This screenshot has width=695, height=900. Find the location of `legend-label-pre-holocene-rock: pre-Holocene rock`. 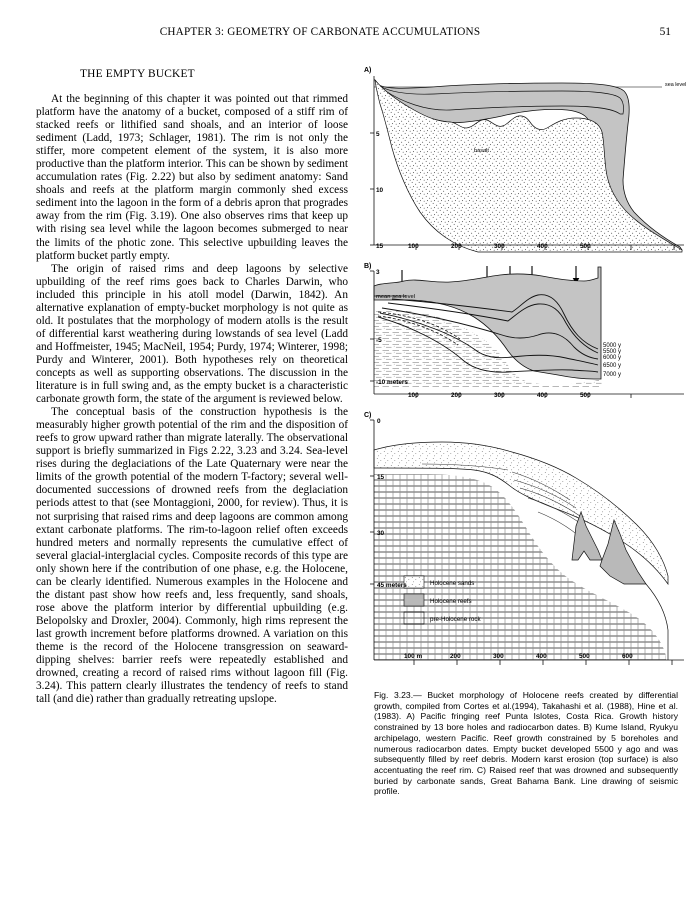

legend-label-pre-holocene-rock: pre-Holocene rock is located at coordinates (455, 619).